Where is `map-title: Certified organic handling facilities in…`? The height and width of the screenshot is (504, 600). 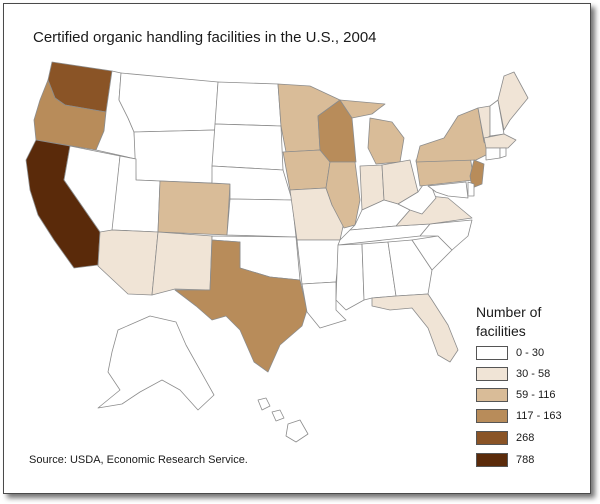 map-title: Certified organic handling facilities in… is located at coordinates (205, 37).